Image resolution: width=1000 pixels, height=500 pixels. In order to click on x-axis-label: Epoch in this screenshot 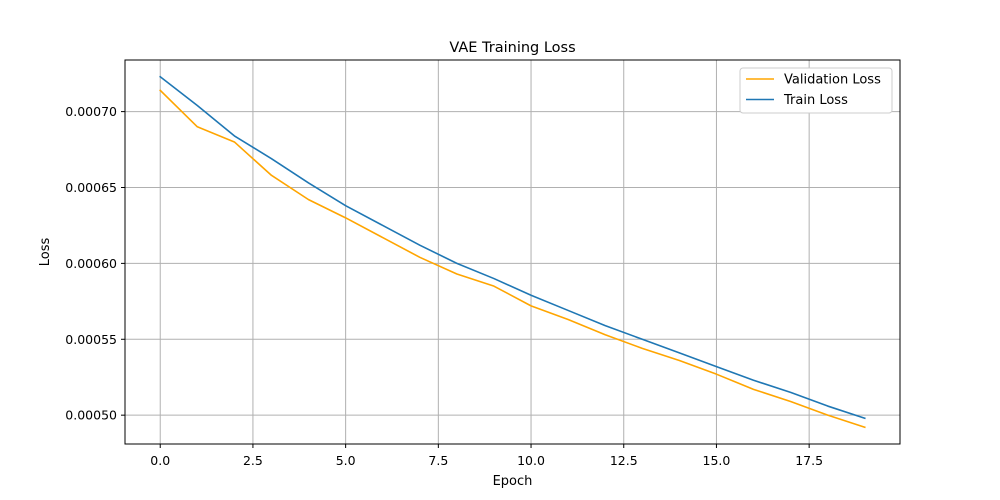, I will do `click(513, 481)`.